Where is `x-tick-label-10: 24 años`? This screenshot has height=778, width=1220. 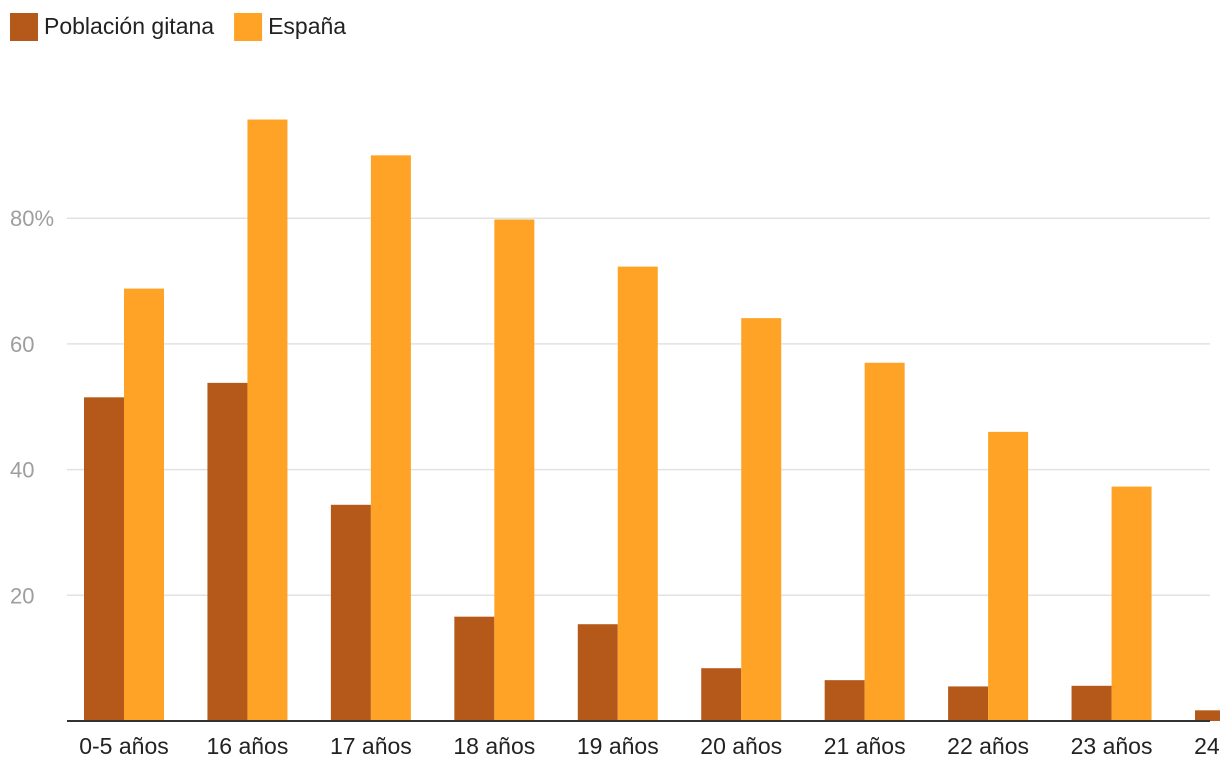 x-tick-label-10: 24 años is located at coordinates (1207, 746).